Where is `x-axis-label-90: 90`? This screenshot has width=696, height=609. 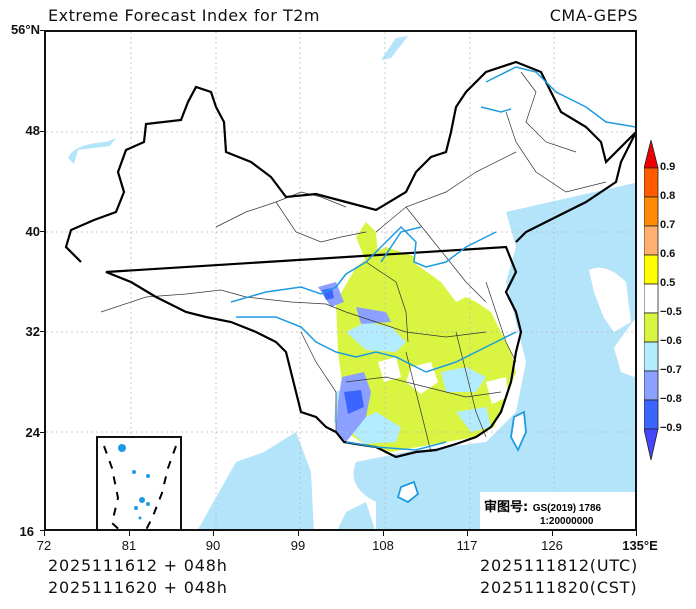 x-axis-label-90: 90 is located at coordinates (213, 545).